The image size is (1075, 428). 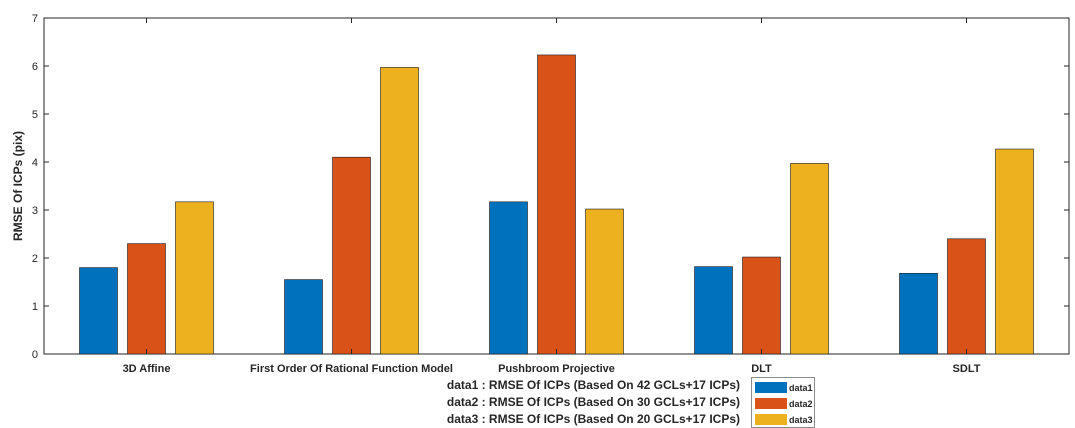 What do you see at coordinates (771, 403) in the screenshot?
I see `legend-swatch-data2` at bounding box center [771, 403].